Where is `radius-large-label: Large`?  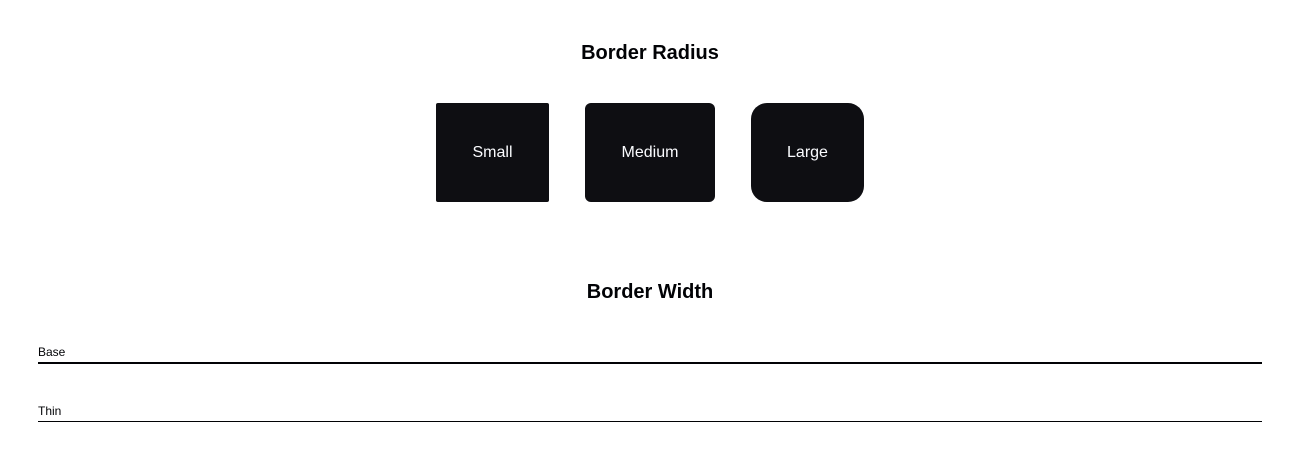 radius-large-label: Large is located at coordinates (807, 152).